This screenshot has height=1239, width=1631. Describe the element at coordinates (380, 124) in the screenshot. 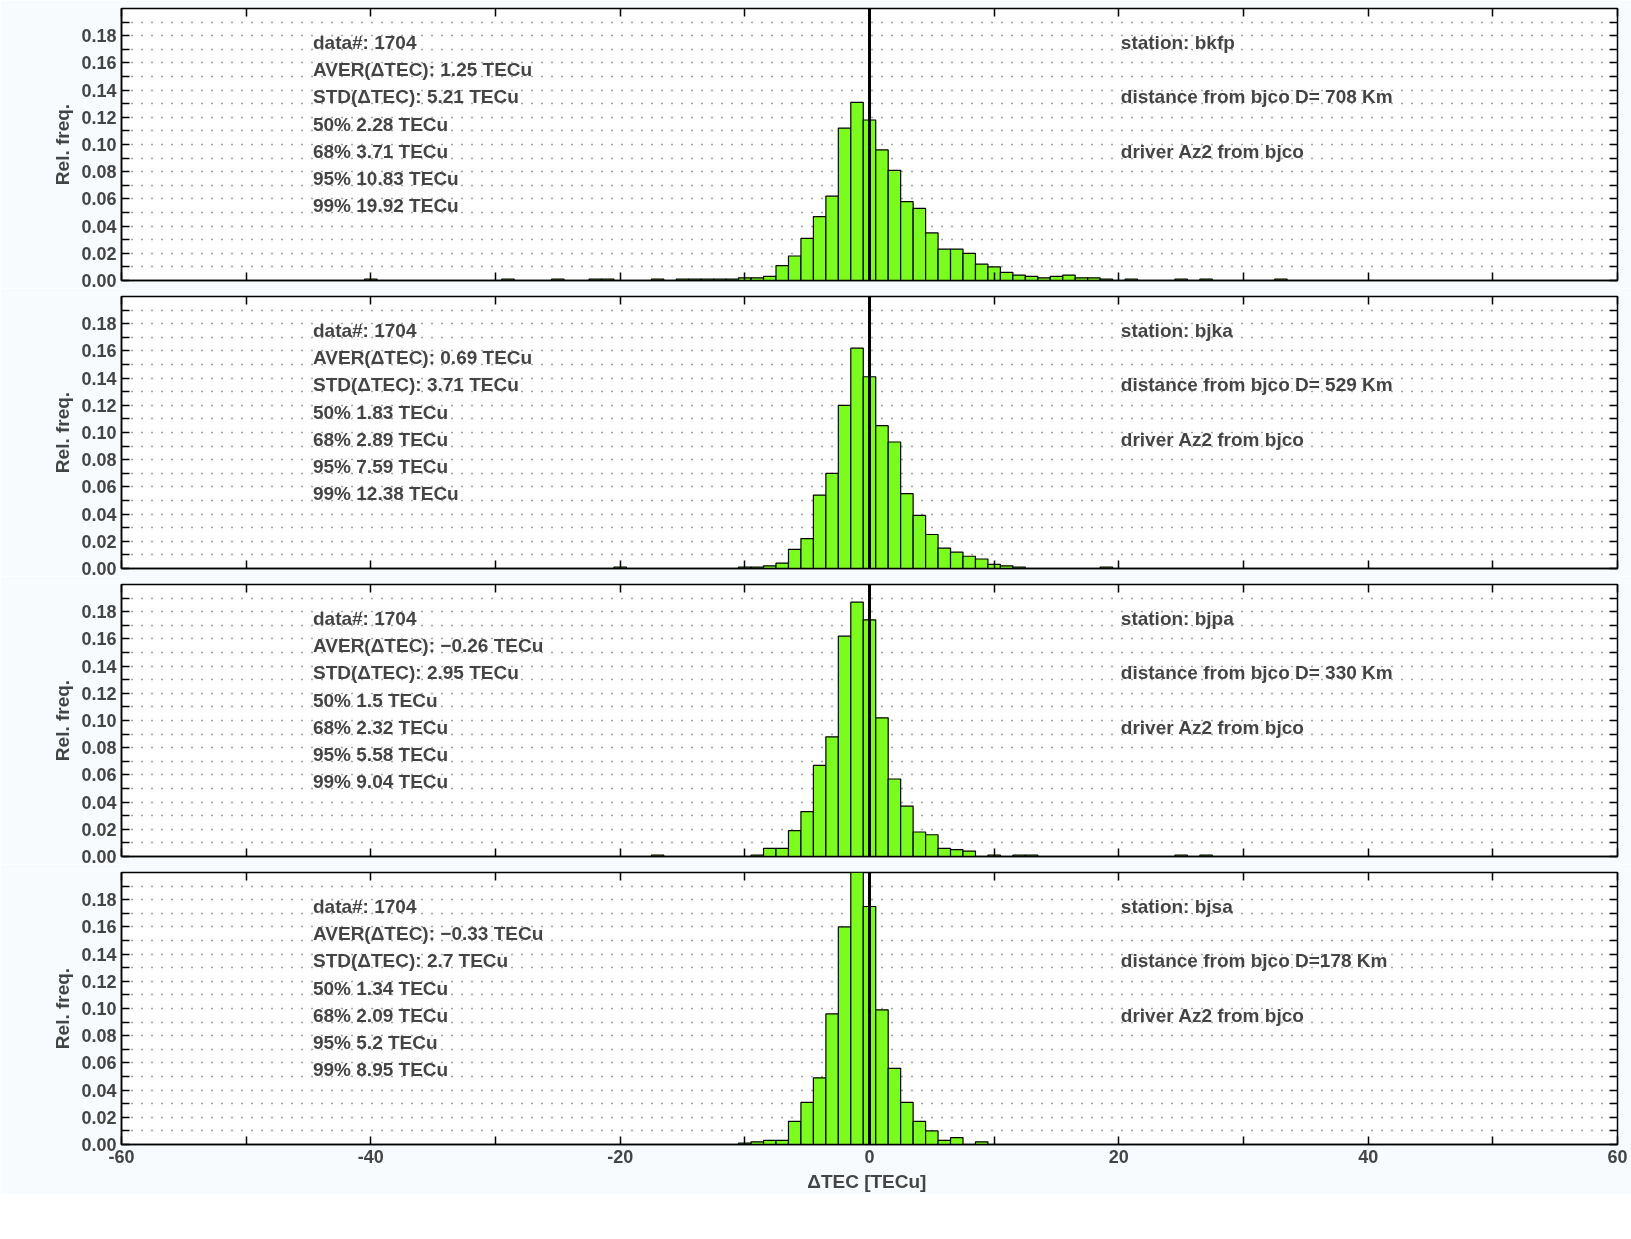

I see `annotation: 50% 2.28 TECu` at that location.